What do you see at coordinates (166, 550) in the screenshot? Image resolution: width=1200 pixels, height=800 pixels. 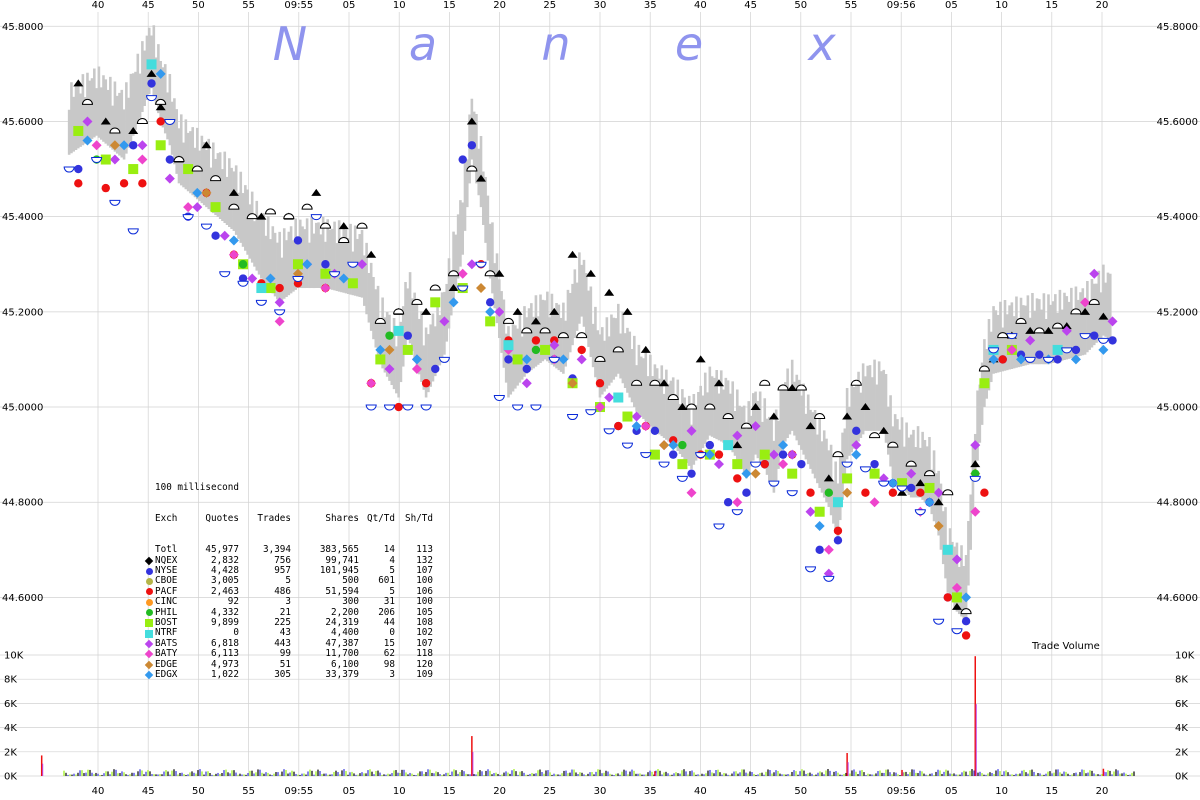 I see `stats-cell-exch: Totl` at bounding box center [166, 550].